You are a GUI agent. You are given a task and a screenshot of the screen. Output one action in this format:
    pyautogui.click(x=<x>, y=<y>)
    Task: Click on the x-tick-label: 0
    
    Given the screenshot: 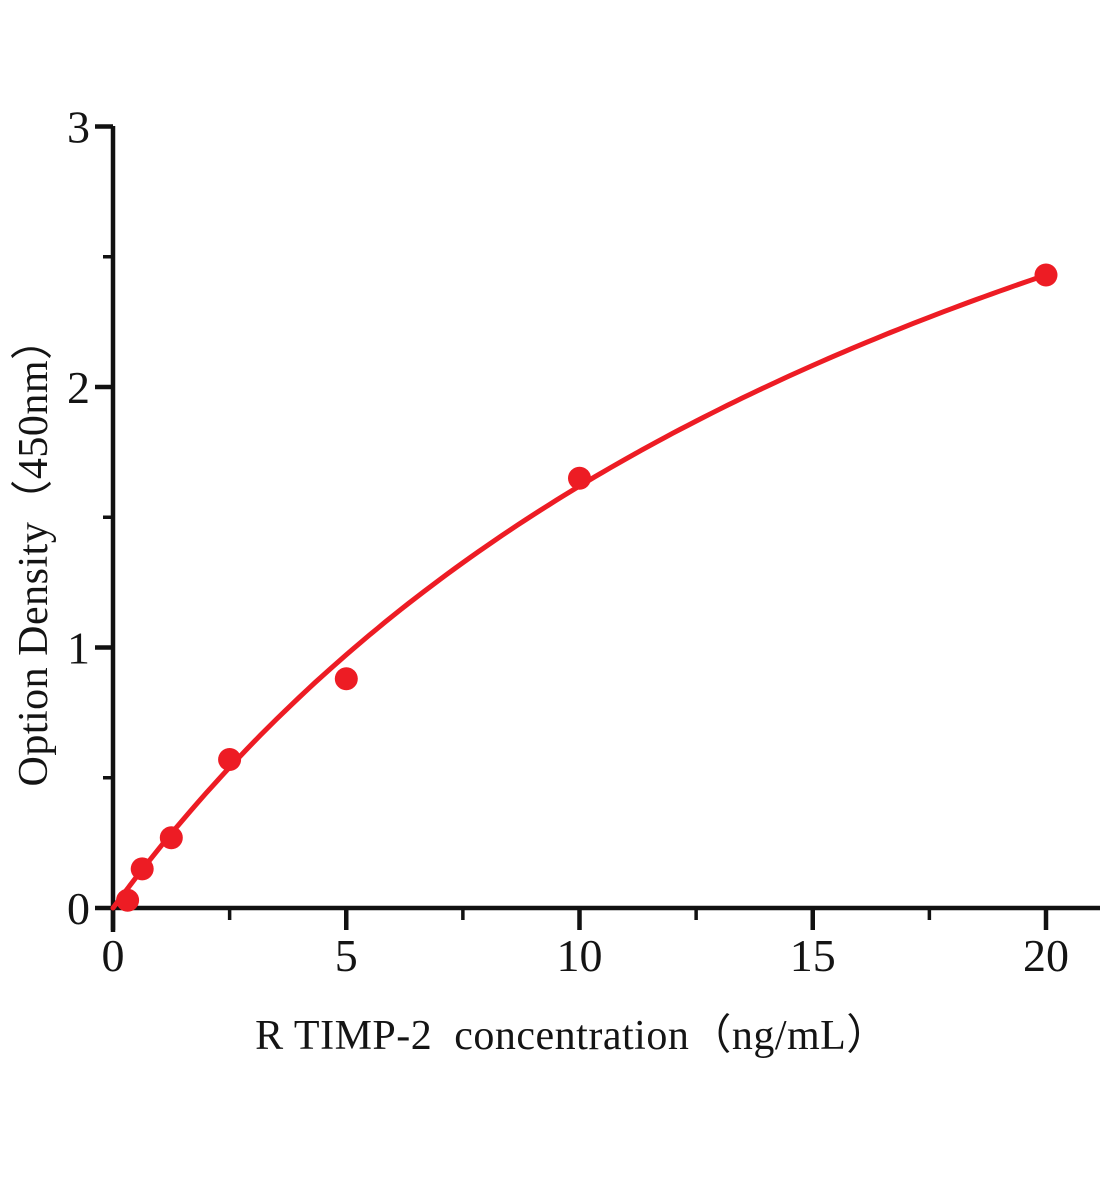 What is the action you would take?
    pyautogui.click(x=113, y=955)
    